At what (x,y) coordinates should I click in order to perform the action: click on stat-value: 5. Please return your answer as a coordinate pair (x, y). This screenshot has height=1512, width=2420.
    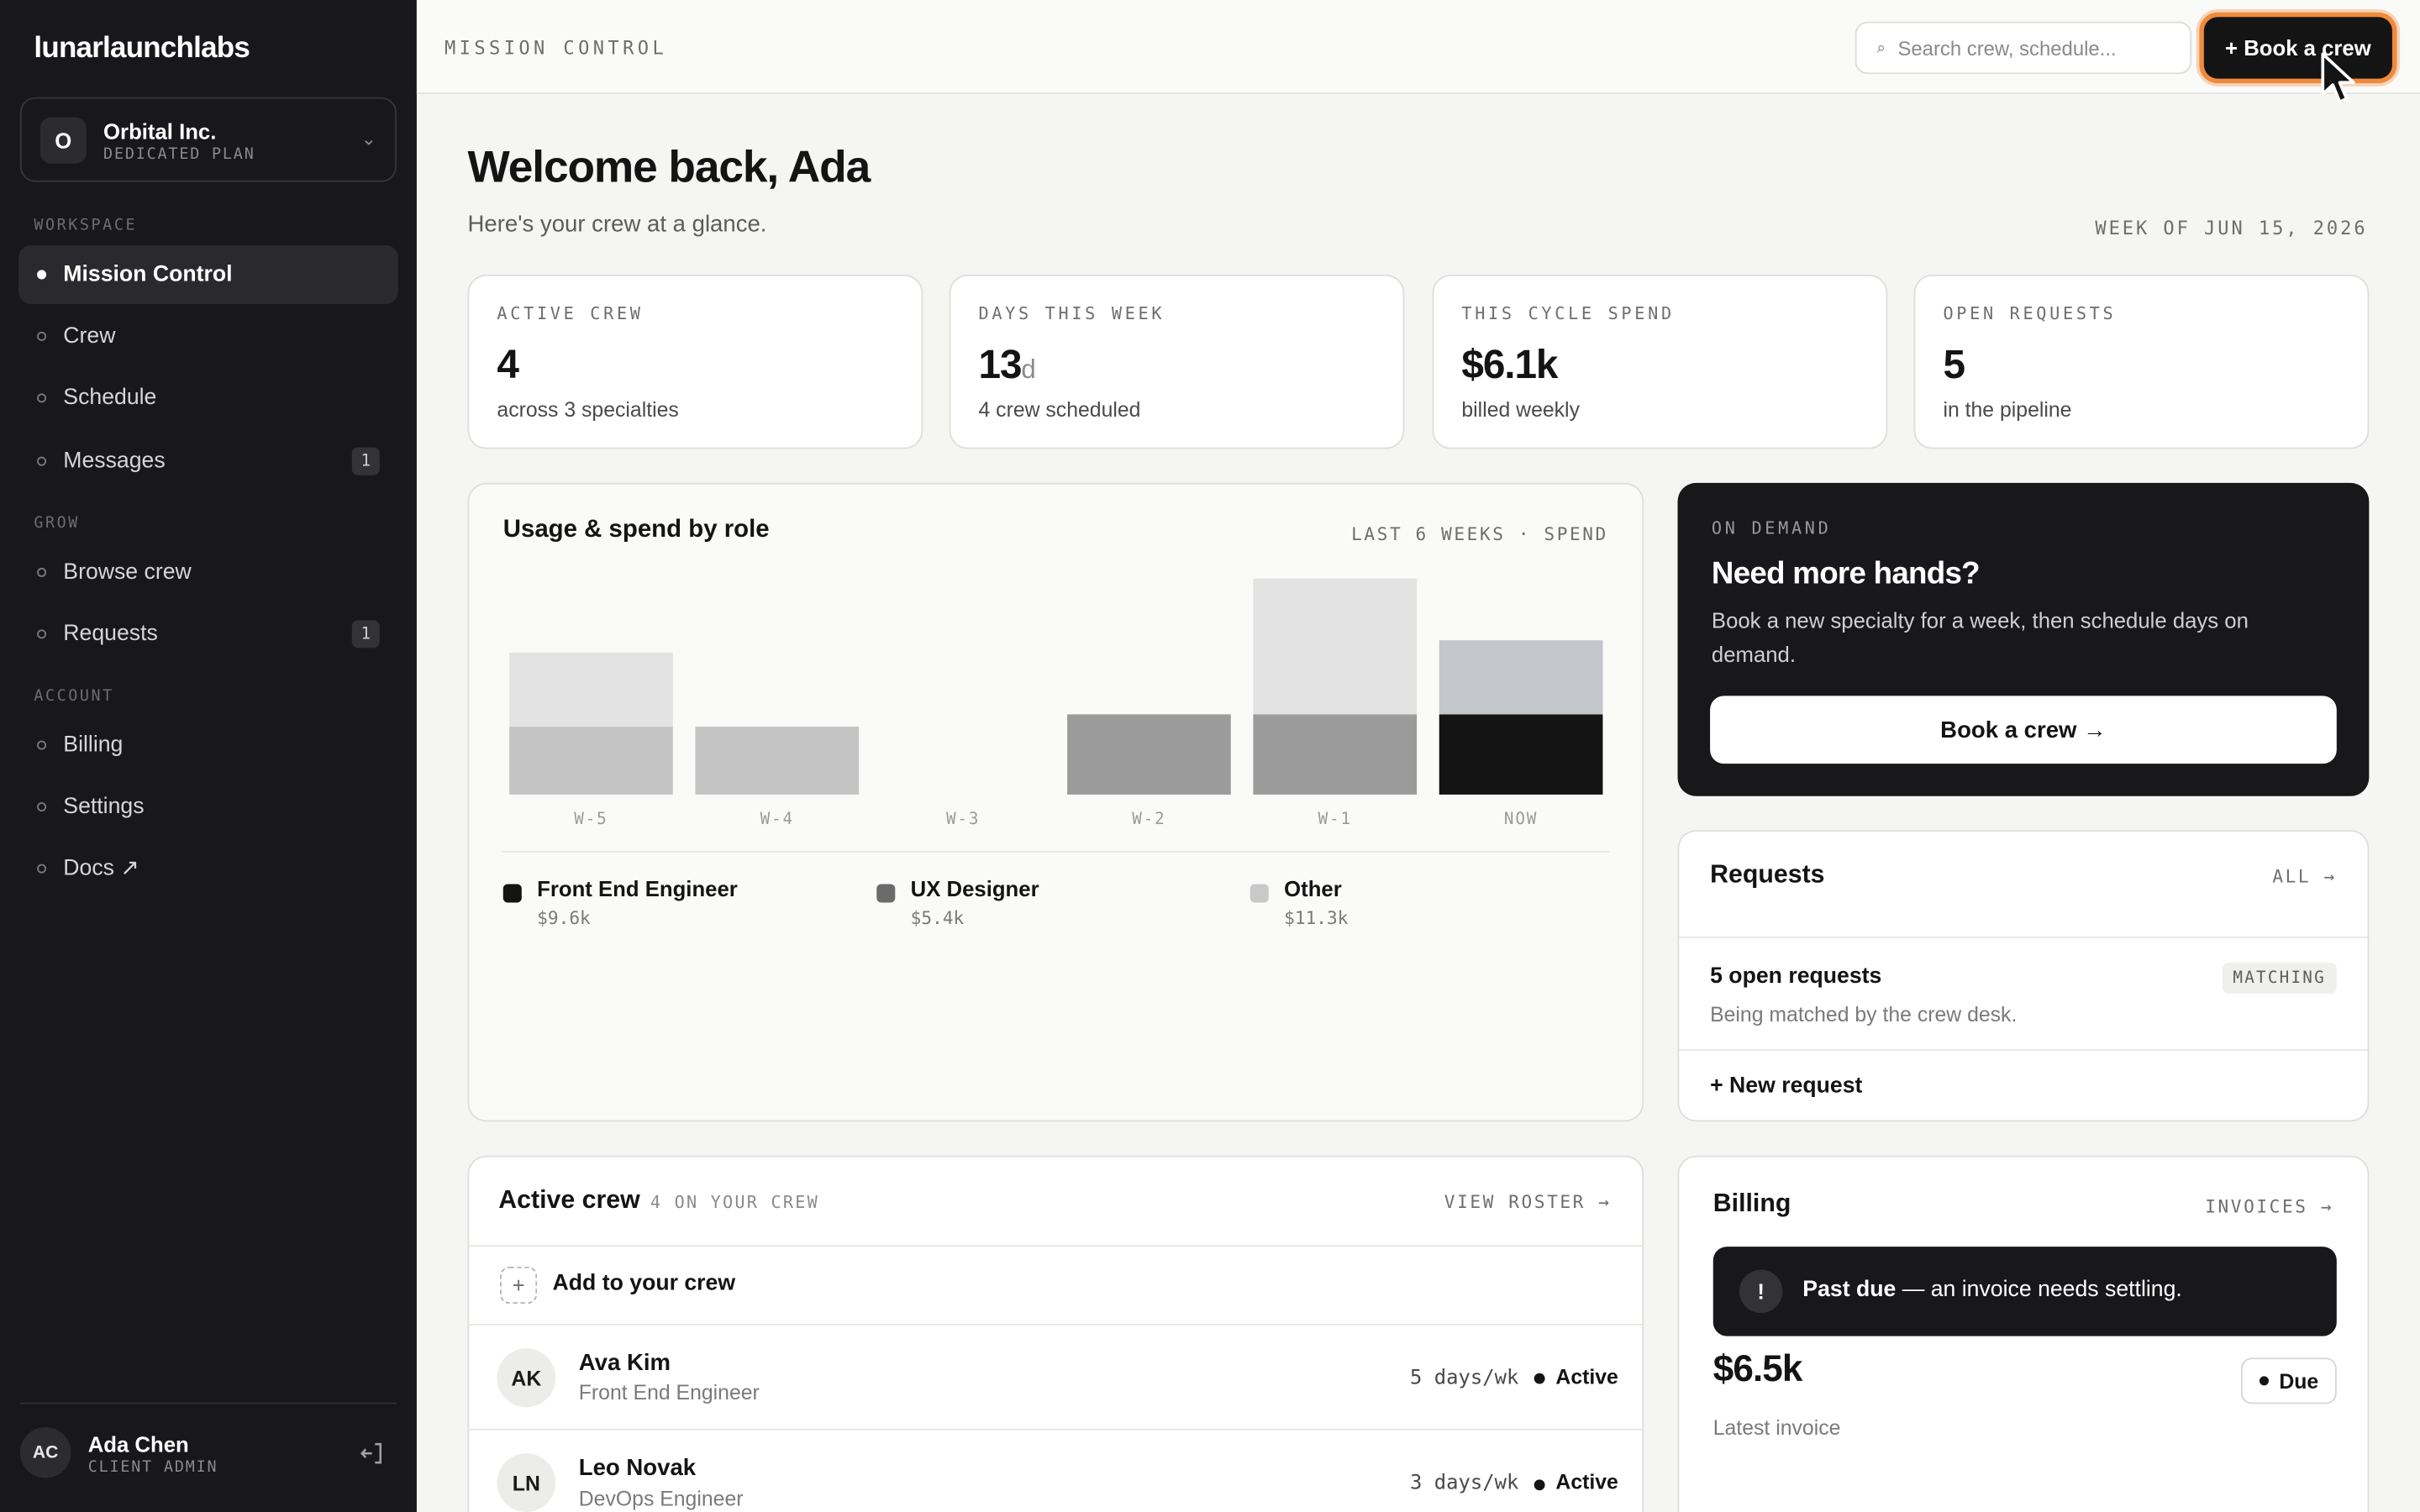
    Looking at the image, I should click on (1954, 364).